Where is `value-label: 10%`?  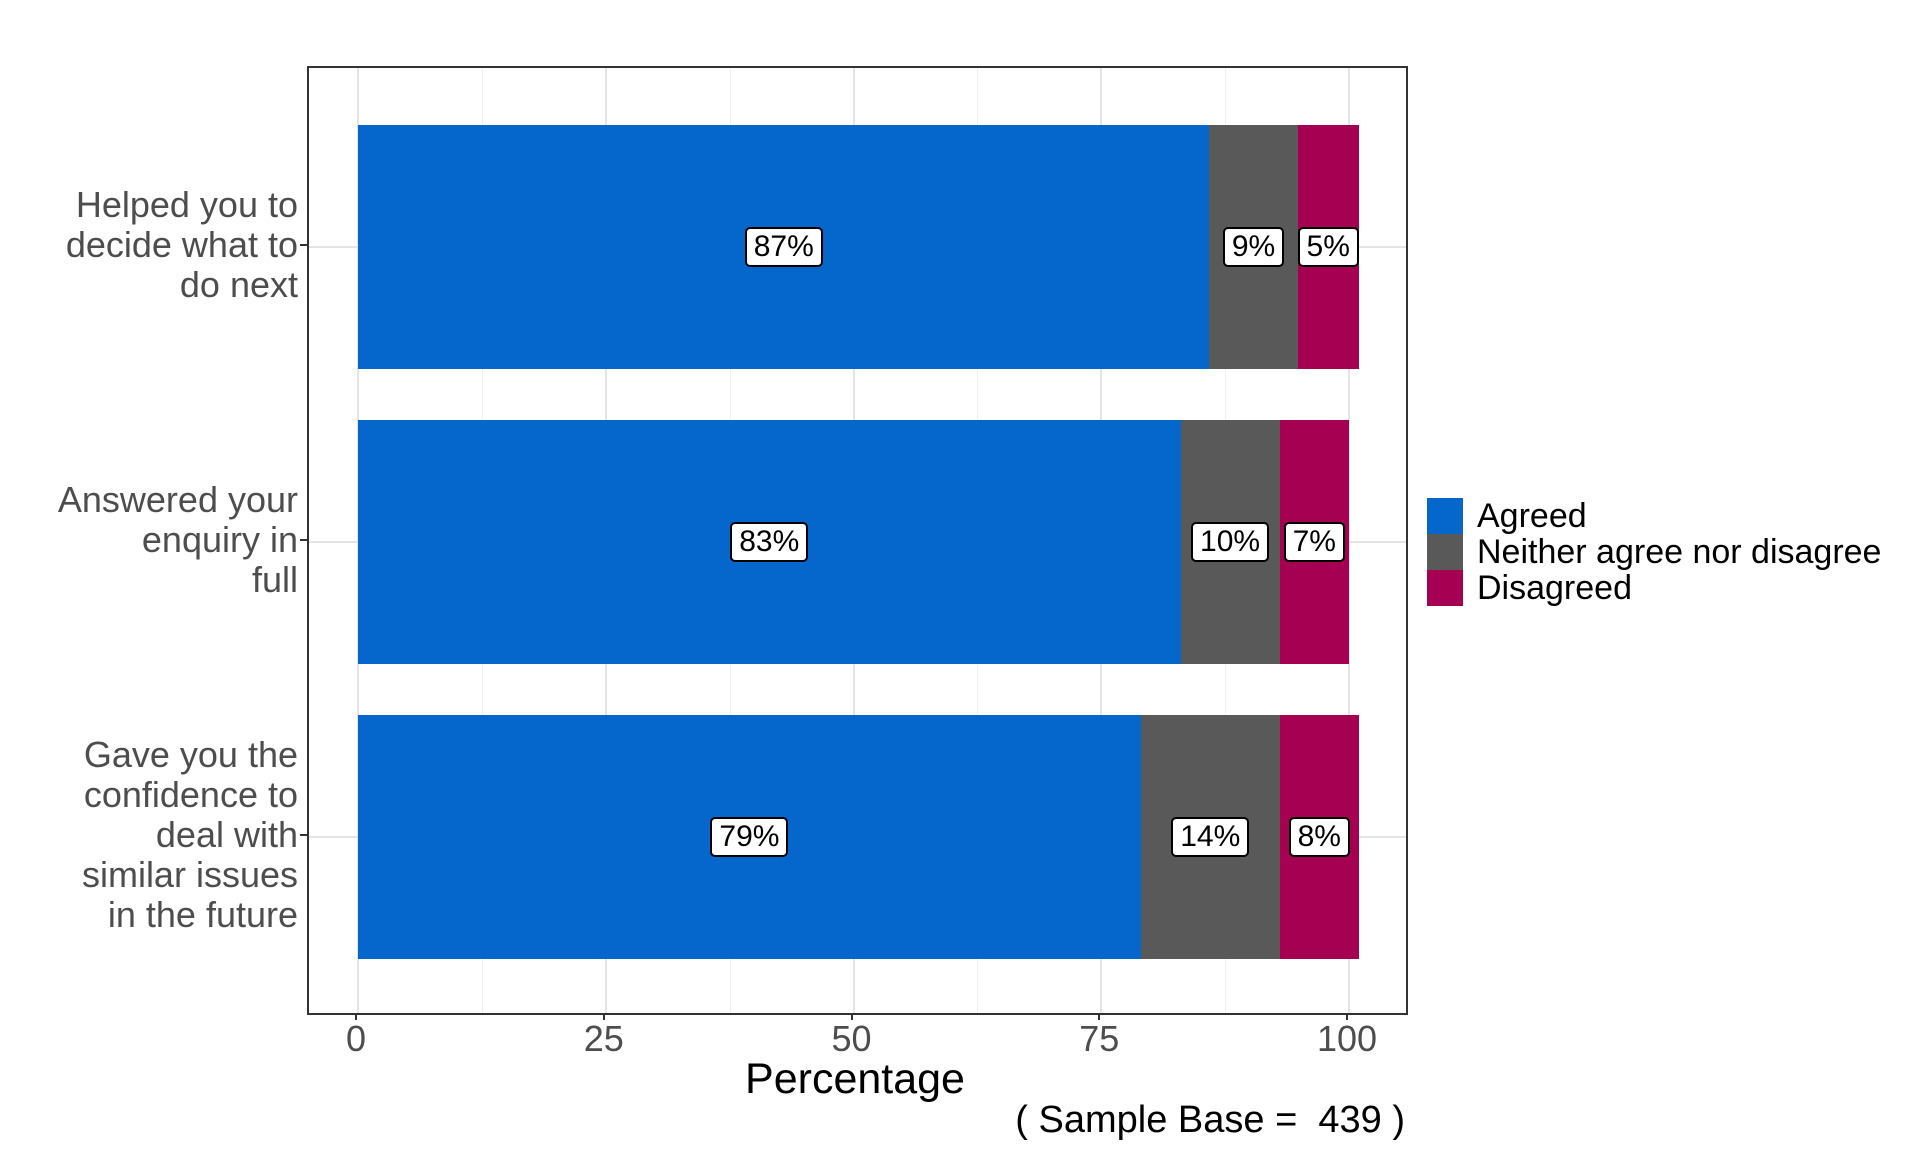
value-label: 10% is located at coordinates (1230, 542).